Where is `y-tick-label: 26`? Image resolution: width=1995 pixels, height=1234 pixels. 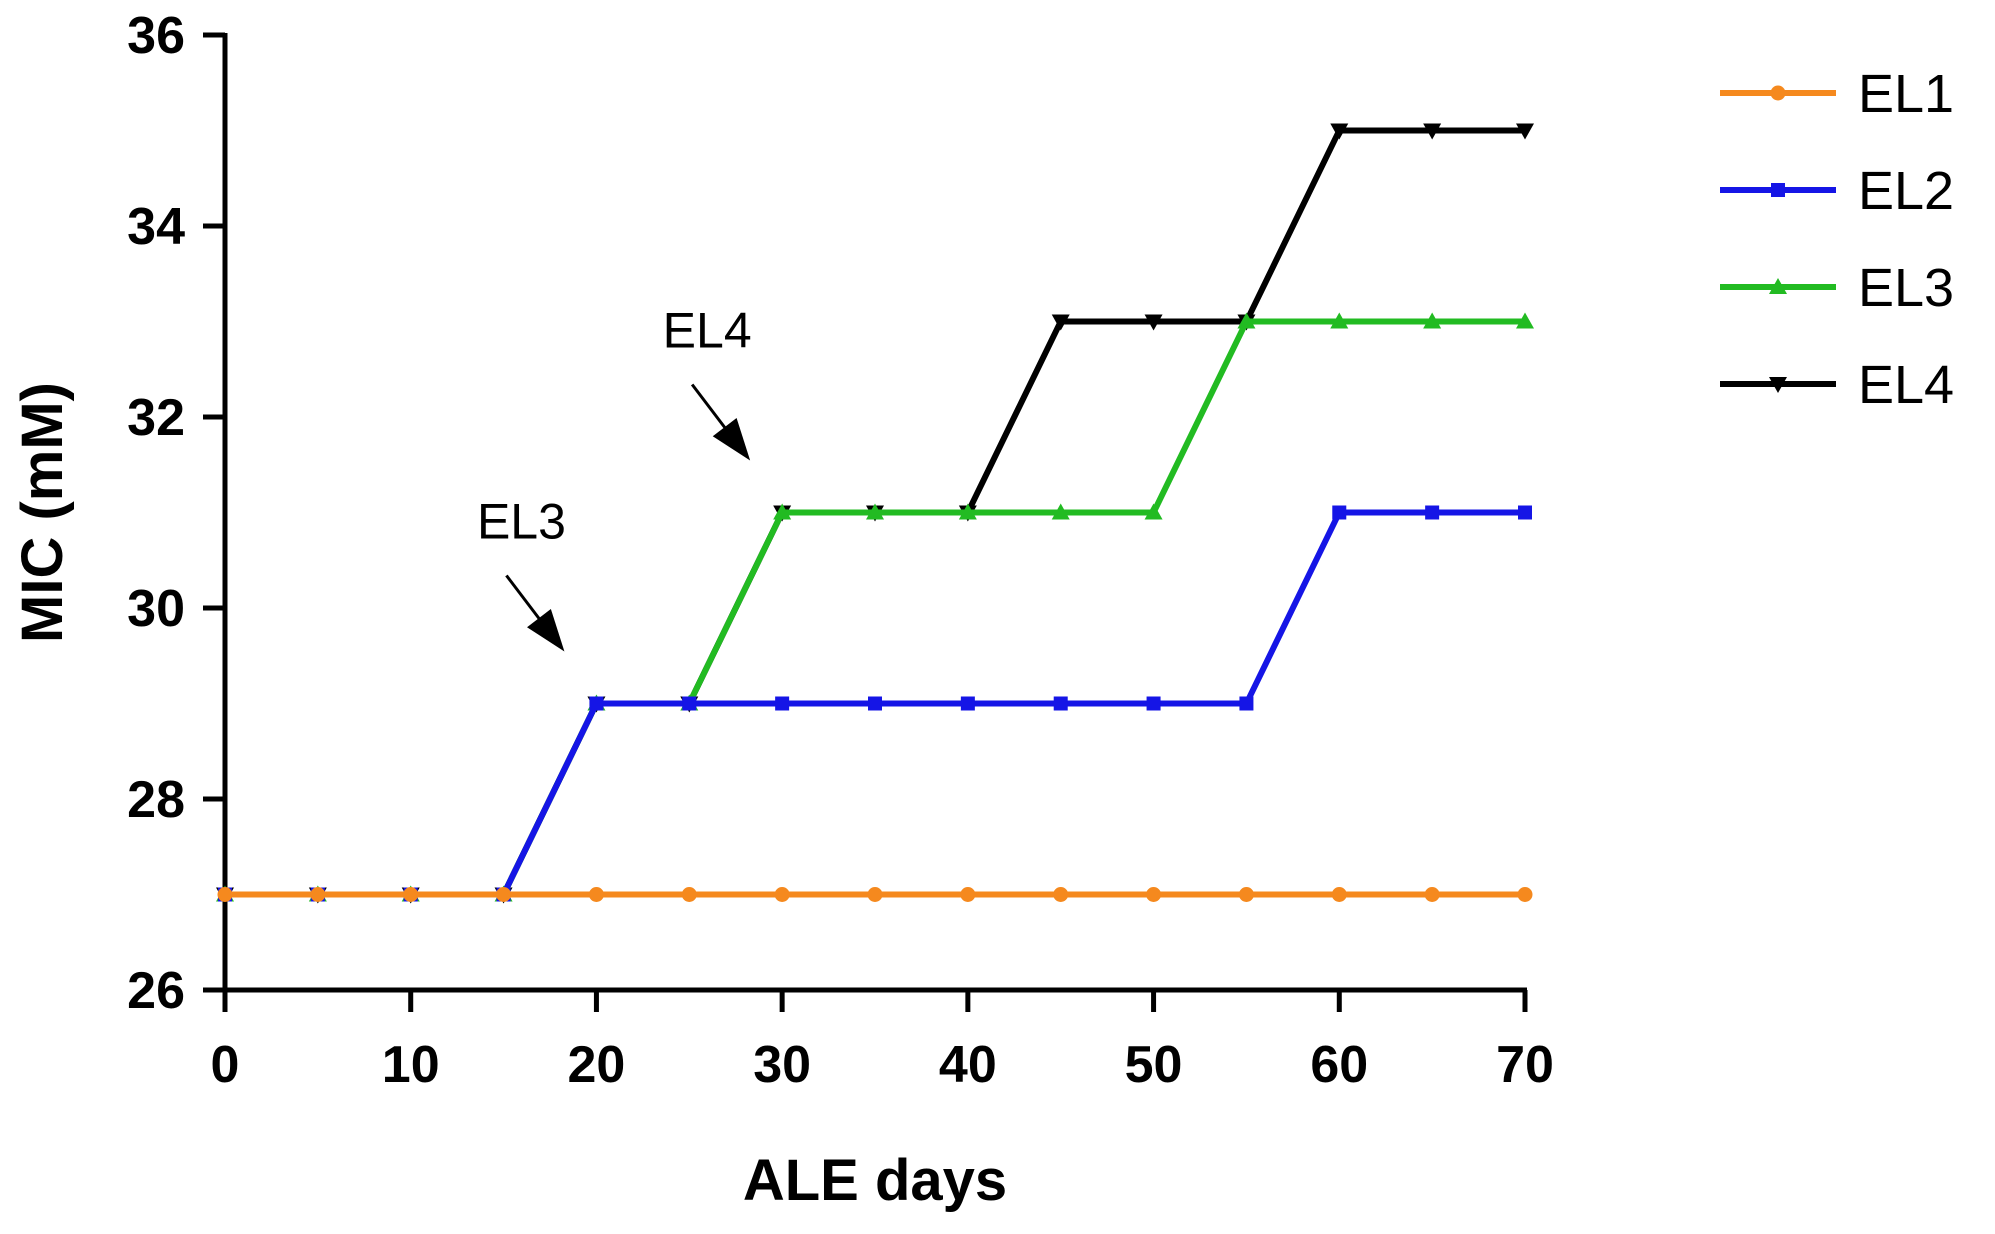
y-tick-label: 26 is located at coordinates (156, 991).